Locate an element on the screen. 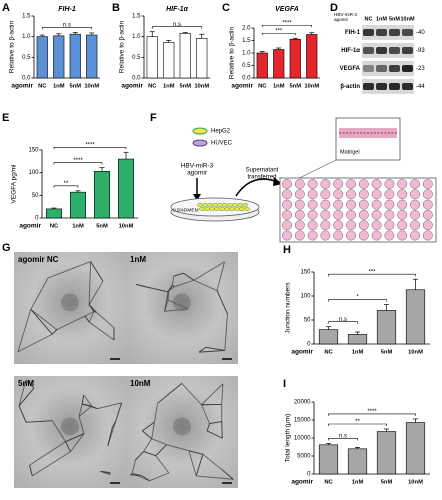  significance-label: **** is located at coordinates (78, 161).